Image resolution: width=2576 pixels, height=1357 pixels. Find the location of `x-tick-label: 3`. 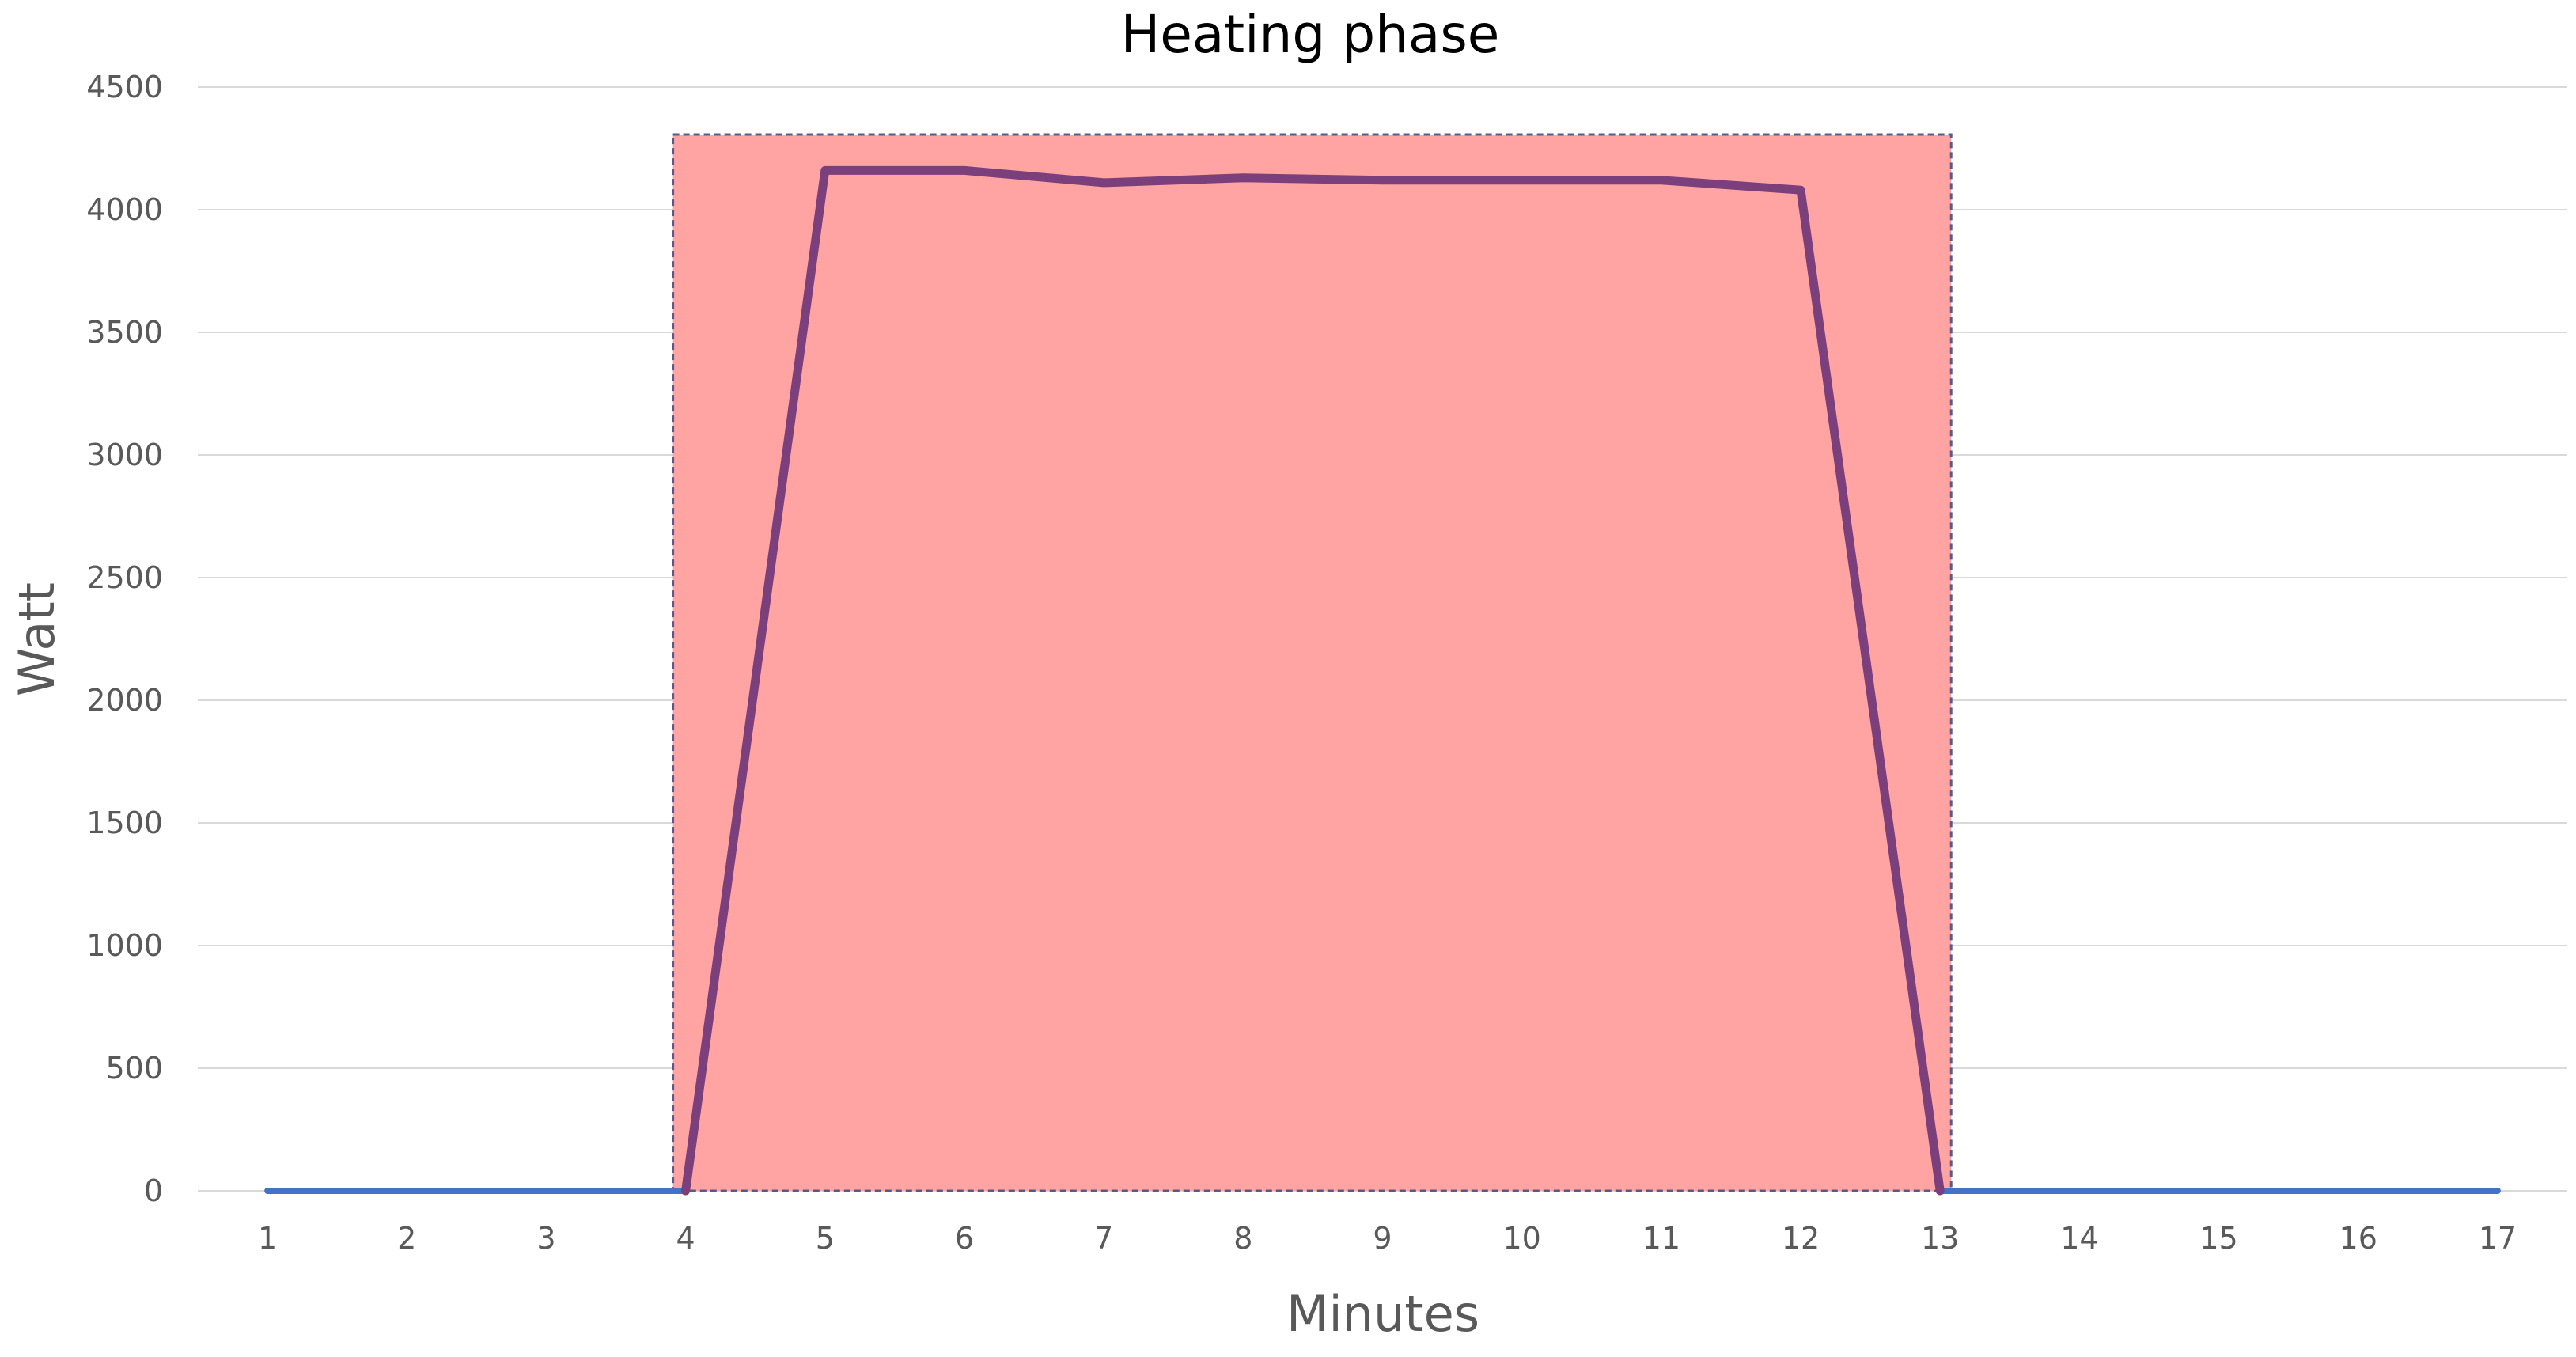

x-tick-label: 3 is located at coordinates (545, 1238).